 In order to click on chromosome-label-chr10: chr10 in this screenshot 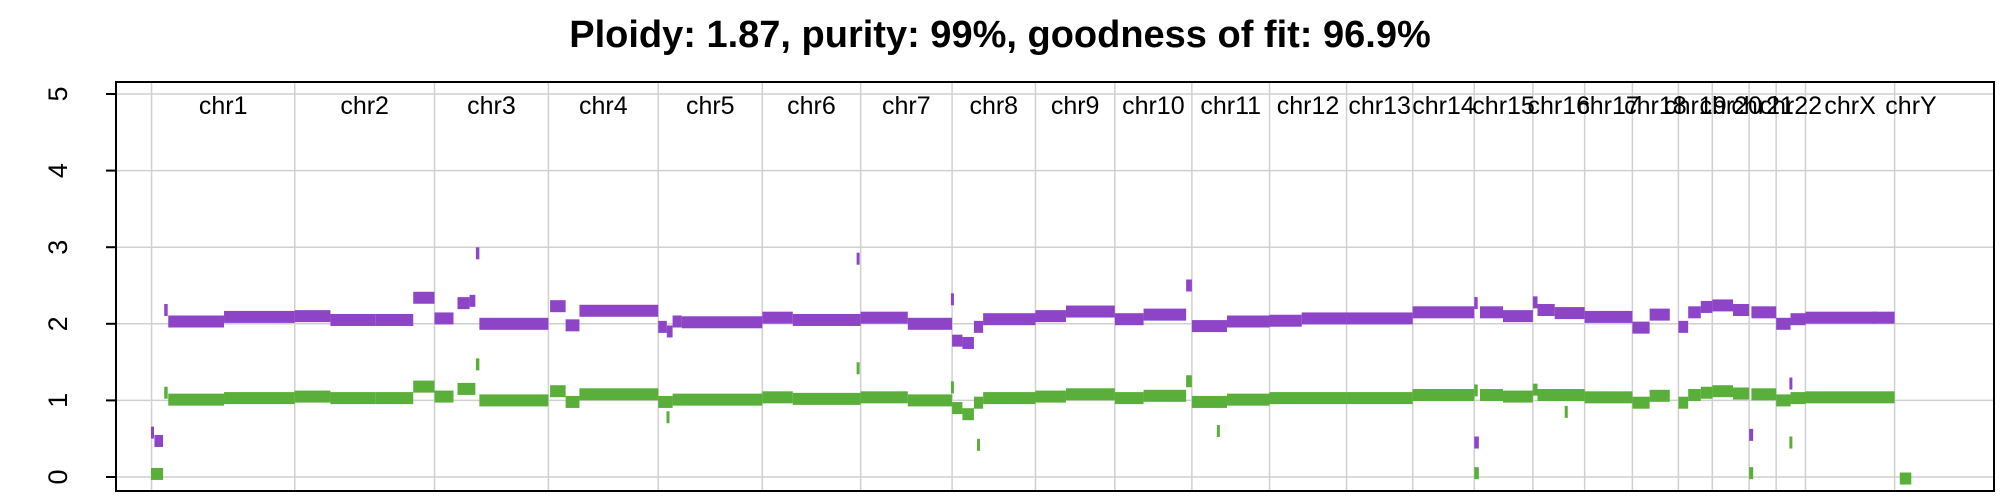, I will do `click(1153, 106)`.